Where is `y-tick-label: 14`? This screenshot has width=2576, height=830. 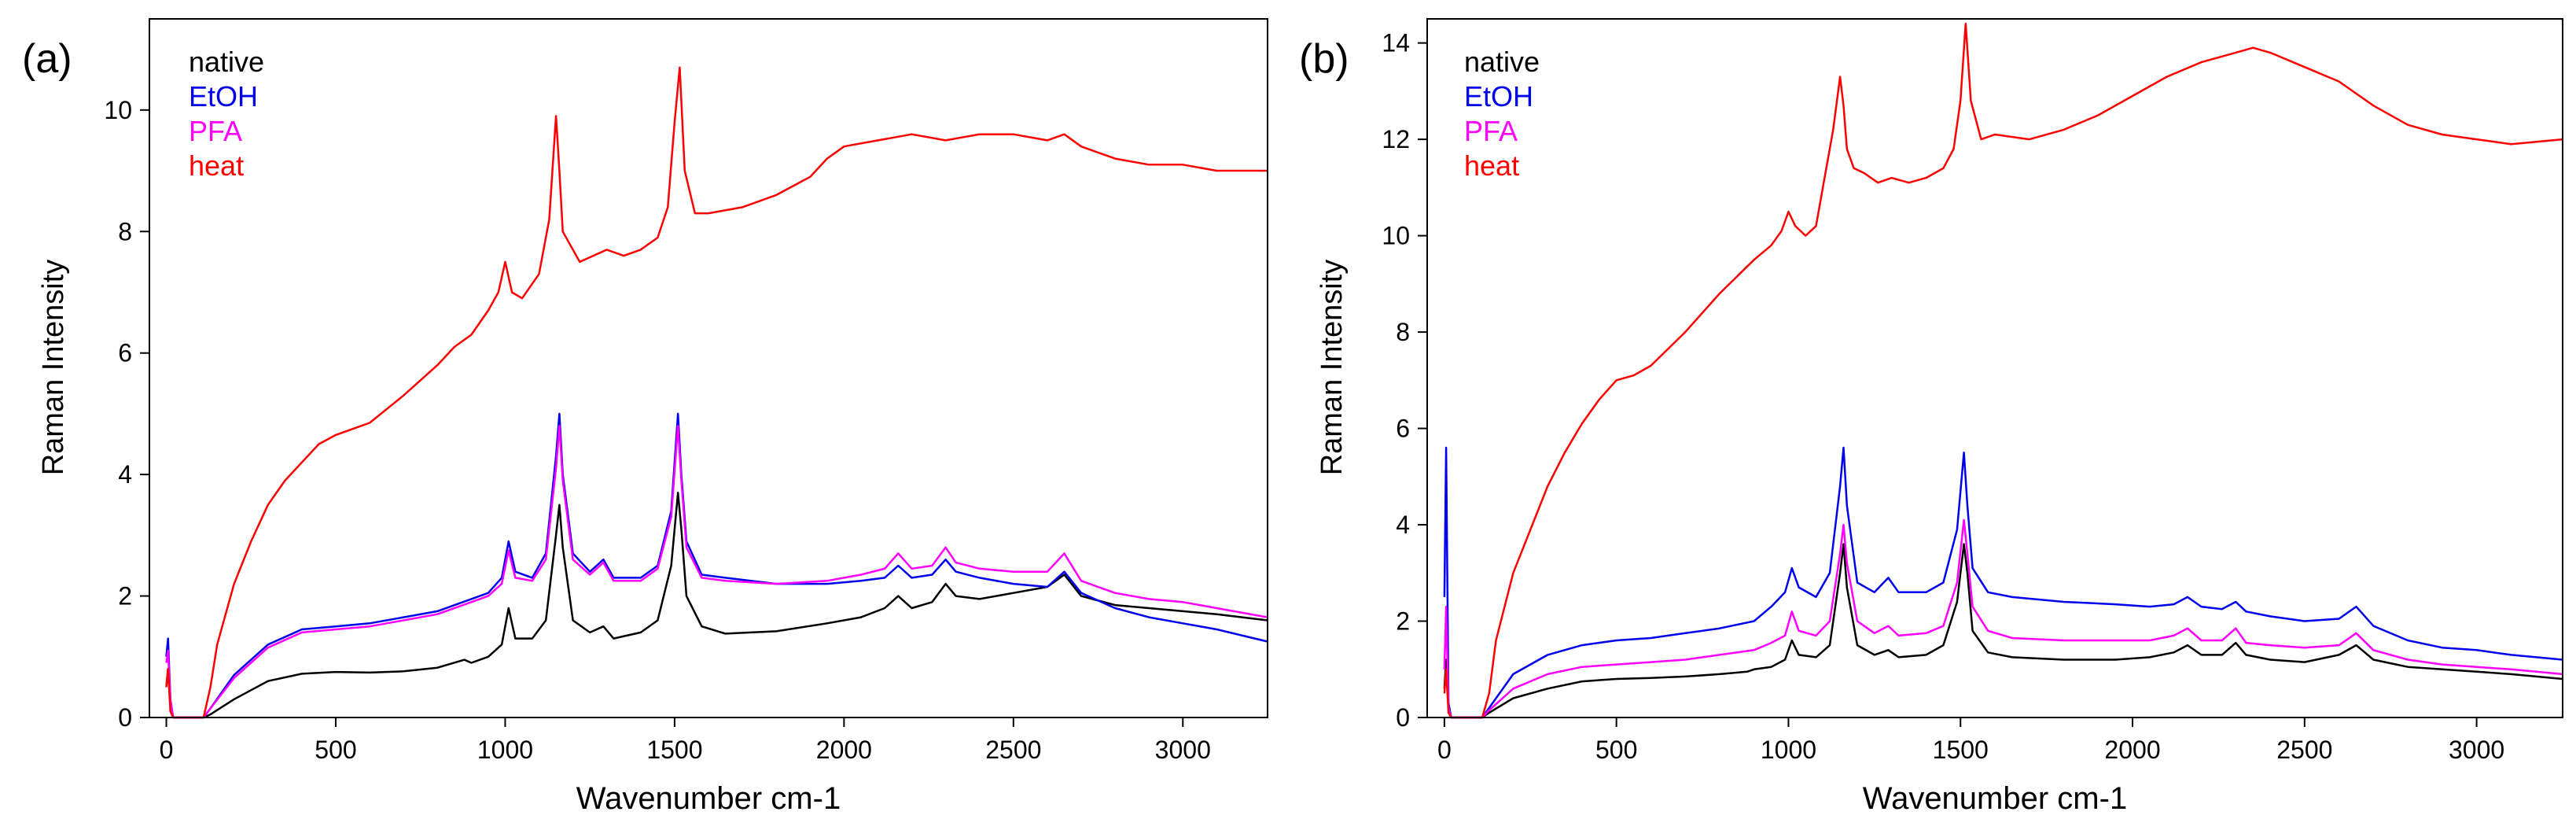
y-tick-label: 14 is located at coordinates (1396, 43).